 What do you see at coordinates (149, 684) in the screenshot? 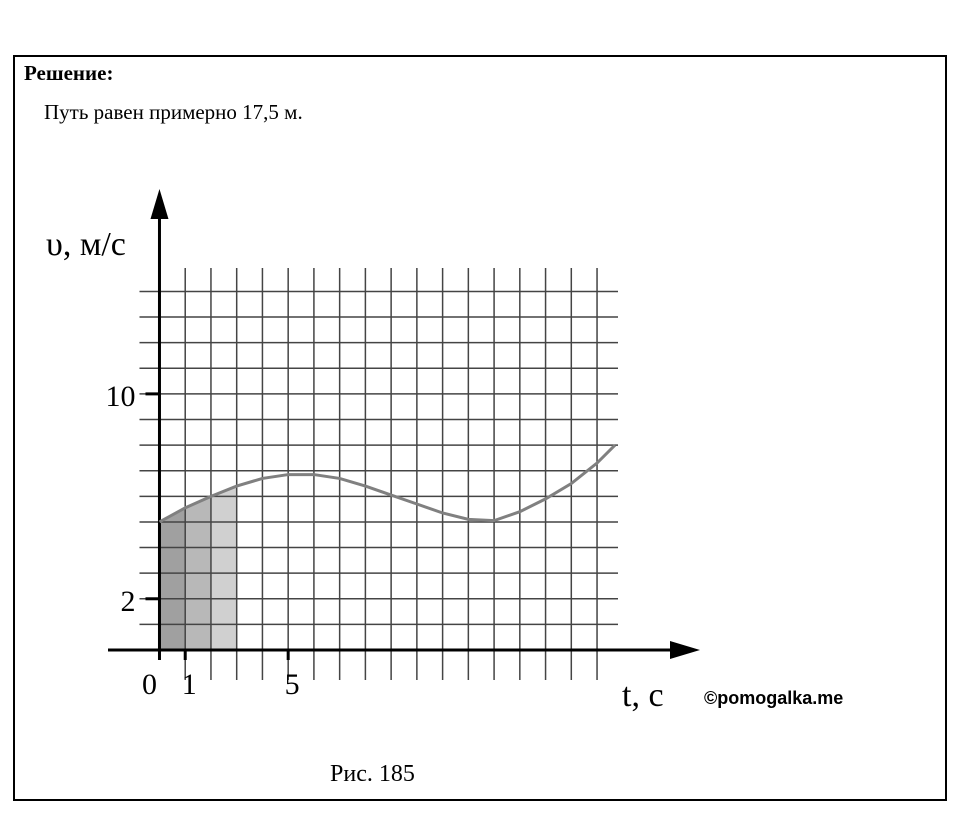
I see `x-tick-label: 0` at bounding box center [149, 684].